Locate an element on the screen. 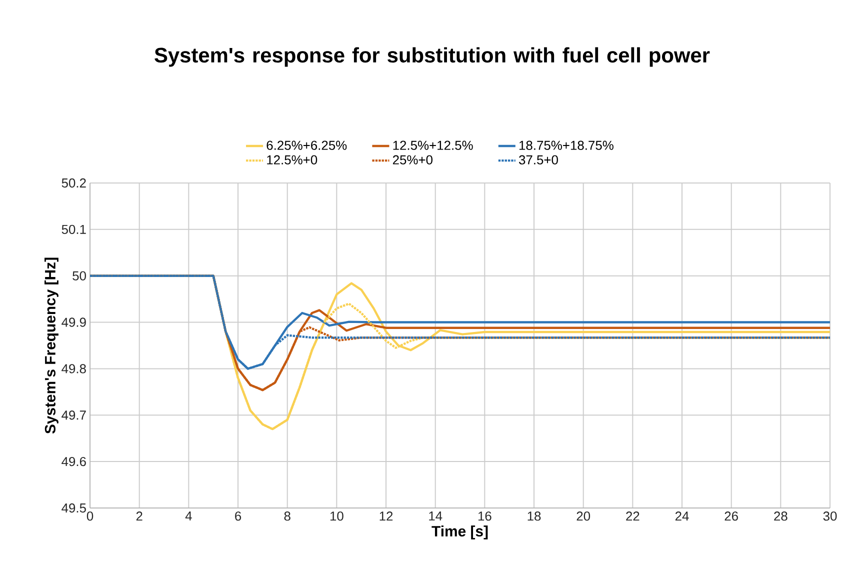 The height and width of the screenshot is (575, 845). y-tick-label: 49.7 is located at coordinates (74, 415).